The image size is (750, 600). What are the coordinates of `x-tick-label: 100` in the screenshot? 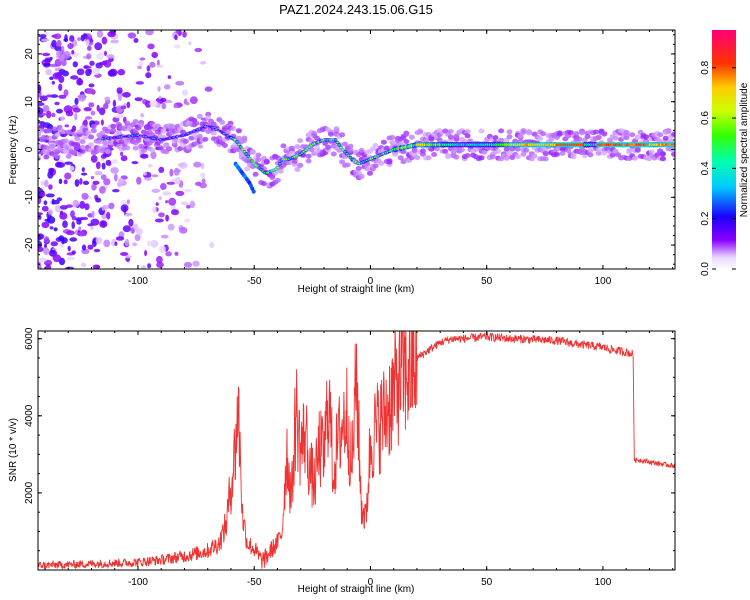 It's located at (603, 582).